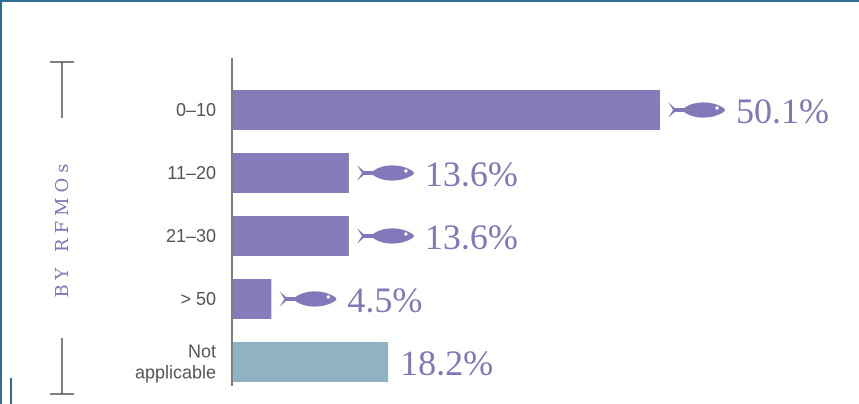 The width and height of the screenshot is (859, 404). Describe the element at coordinates (782, 111) in the screenshot. I see `value-label: 50.1%` at that location.